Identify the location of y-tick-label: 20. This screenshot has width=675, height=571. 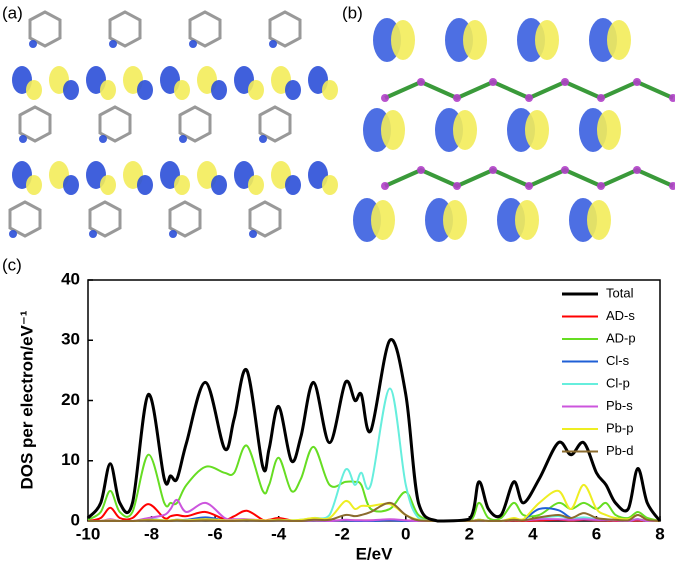
(70, 399).